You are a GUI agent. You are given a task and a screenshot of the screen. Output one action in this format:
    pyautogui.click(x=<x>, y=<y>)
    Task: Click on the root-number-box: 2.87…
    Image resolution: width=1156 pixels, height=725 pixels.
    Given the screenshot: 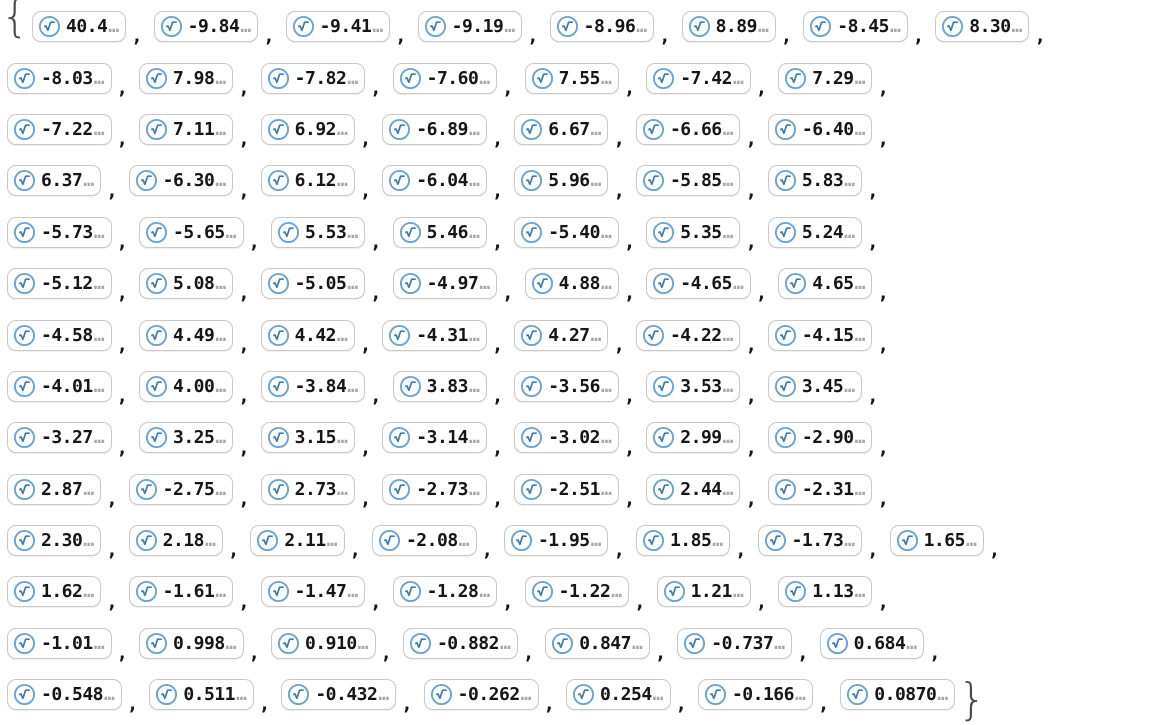 What is the action you would take?
    pyautogui.click(x=54, y=489)
    